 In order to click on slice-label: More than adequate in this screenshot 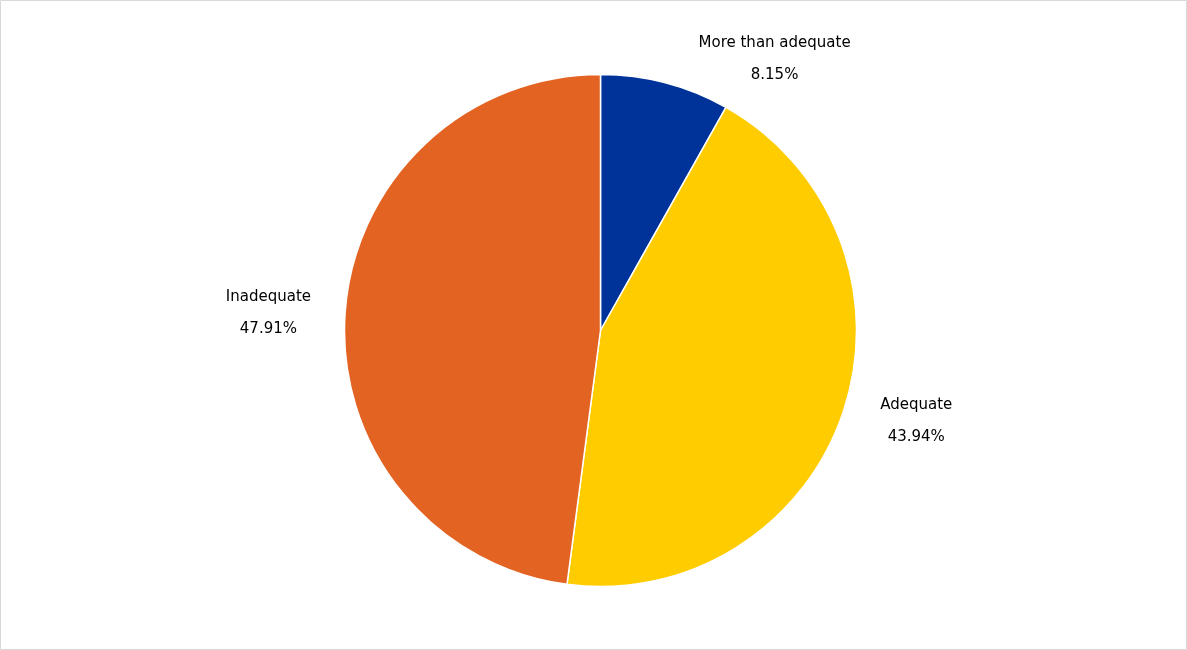, I will do `click(774, 42)`.